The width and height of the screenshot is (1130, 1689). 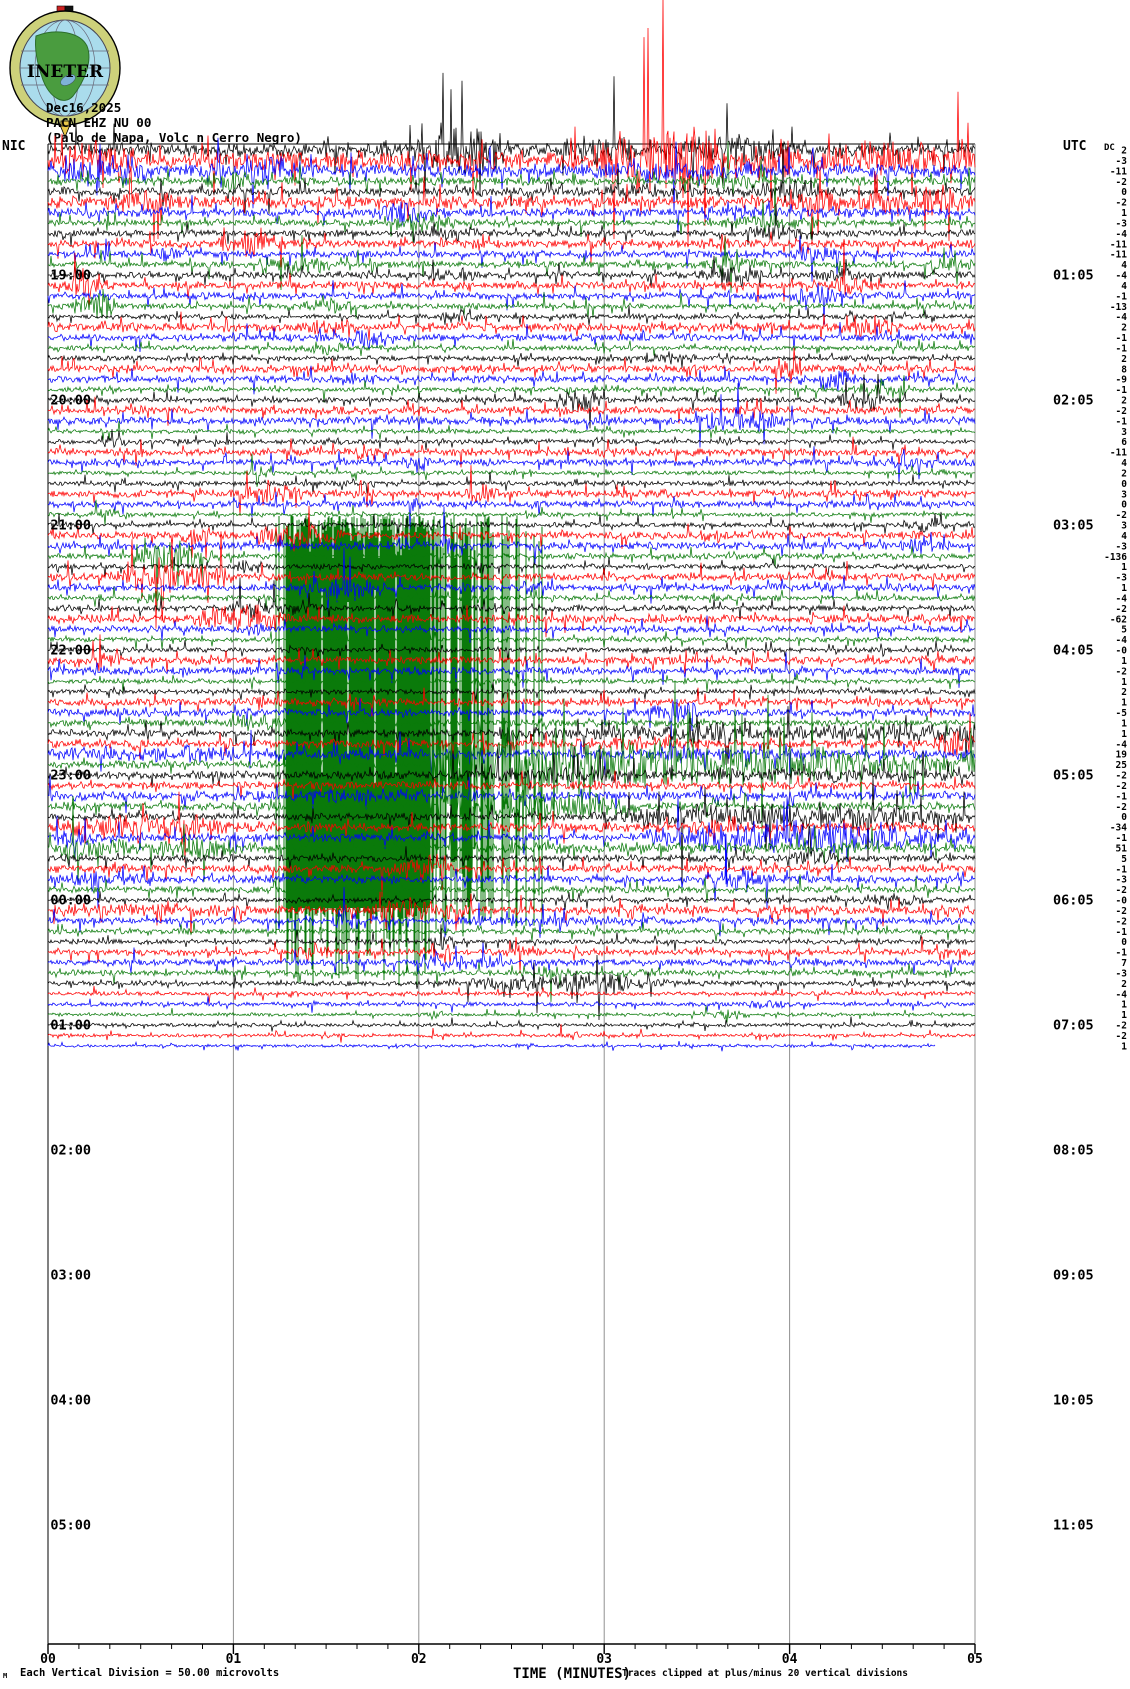 I want to click on hour-label-left: 22:00, so click(x=70, y=651).